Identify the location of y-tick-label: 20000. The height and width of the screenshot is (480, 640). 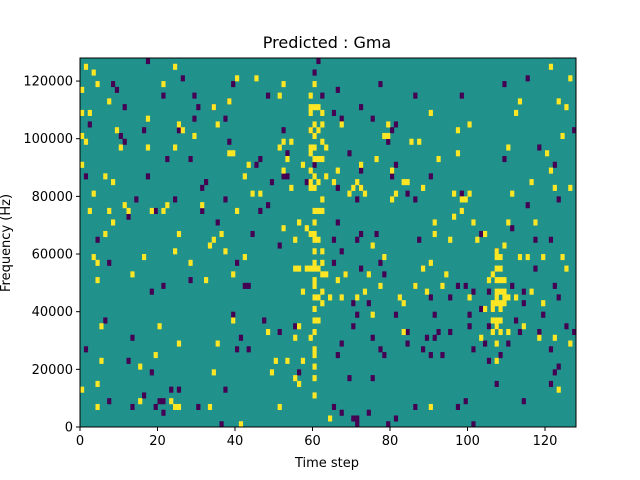
(52, 370).